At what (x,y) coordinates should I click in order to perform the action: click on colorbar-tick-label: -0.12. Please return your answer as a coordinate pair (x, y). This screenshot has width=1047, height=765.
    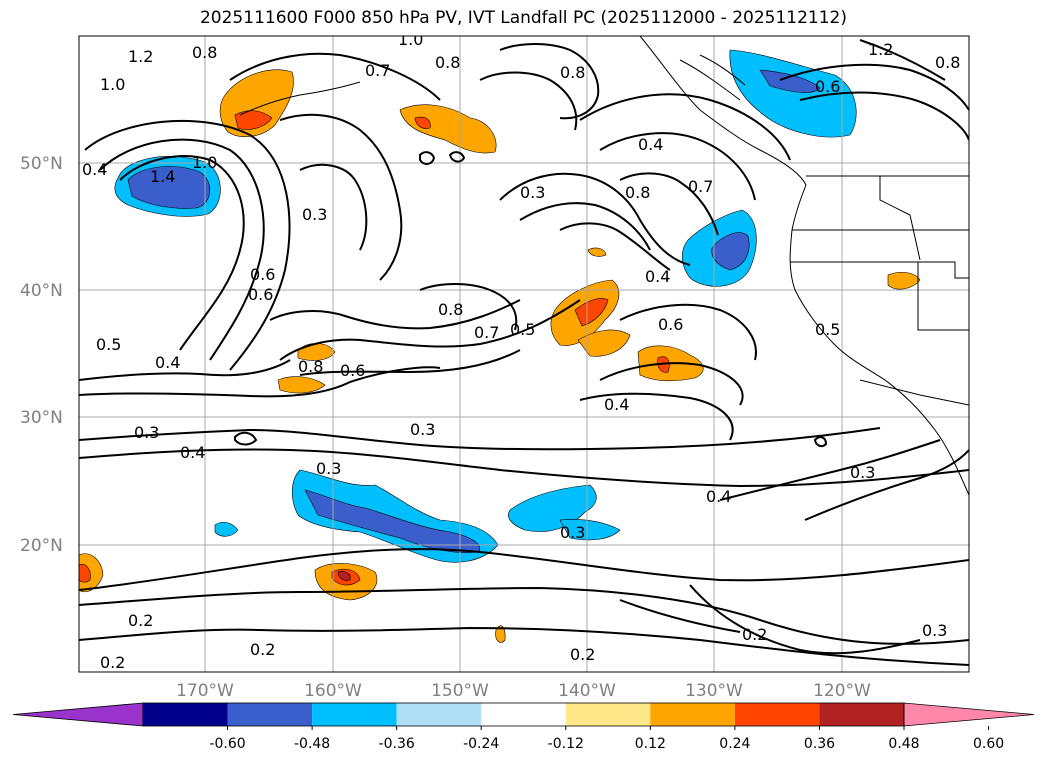
    Looking at the image, I should click on (566, 744).